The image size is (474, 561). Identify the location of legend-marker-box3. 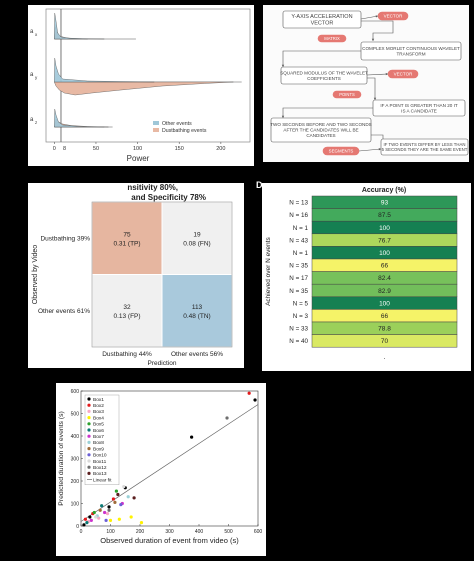
(89, 411).